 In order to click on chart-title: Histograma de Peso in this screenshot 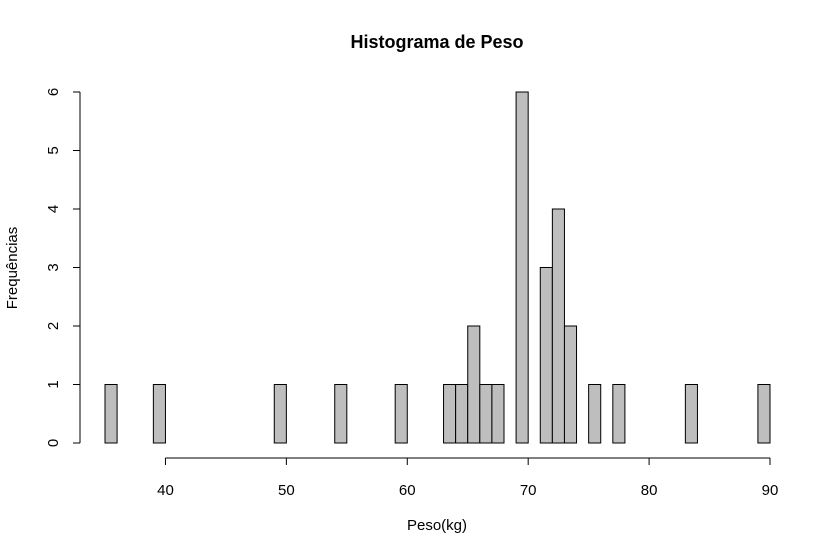, I will do `click(436, 42)`.